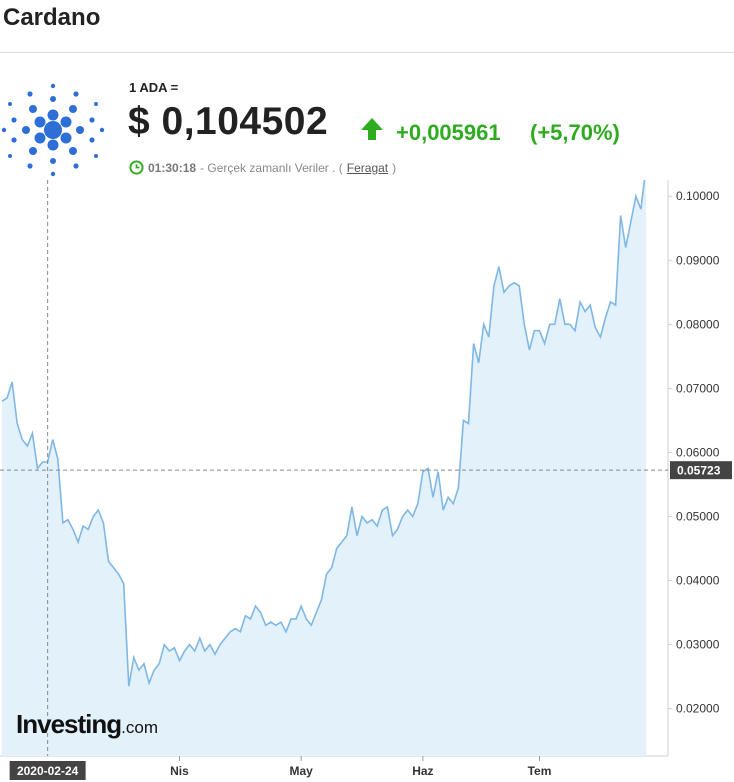  What do you see at coordinates (698, 645) in the screenshot?
I see `y-tick-label: 0.03000` at bounding box center [698, 645].